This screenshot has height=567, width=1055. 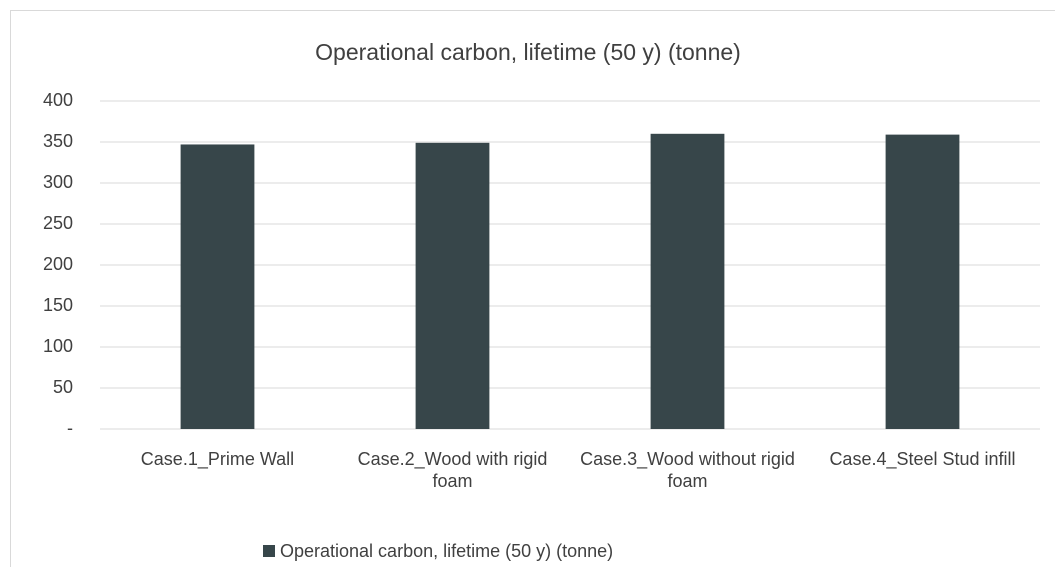 What do you see at coordinates (58, 100) in the screenshot?
I see `y-tick-label: 400` at bounding box center [58, 100].